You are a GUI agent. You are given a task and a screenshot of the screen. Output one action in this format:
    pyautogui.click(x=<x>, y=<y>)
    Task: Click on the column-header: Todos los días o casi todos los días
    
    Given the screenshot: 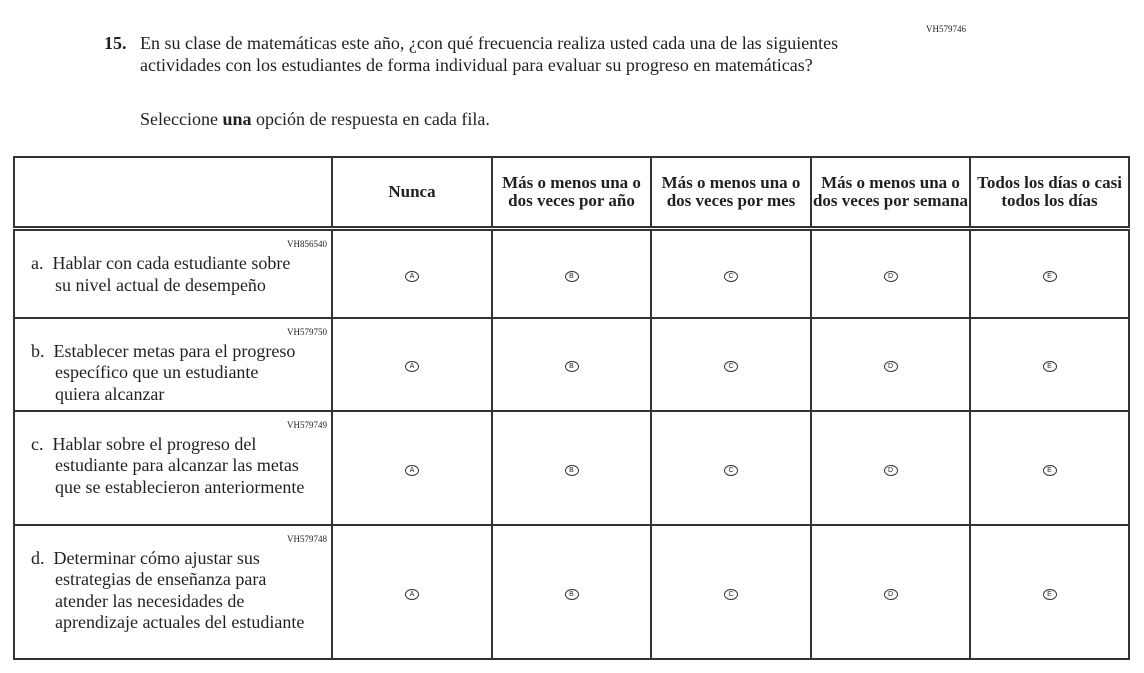 What is the action you would take?
    pyautogui.click(x=1049, y=193)
    